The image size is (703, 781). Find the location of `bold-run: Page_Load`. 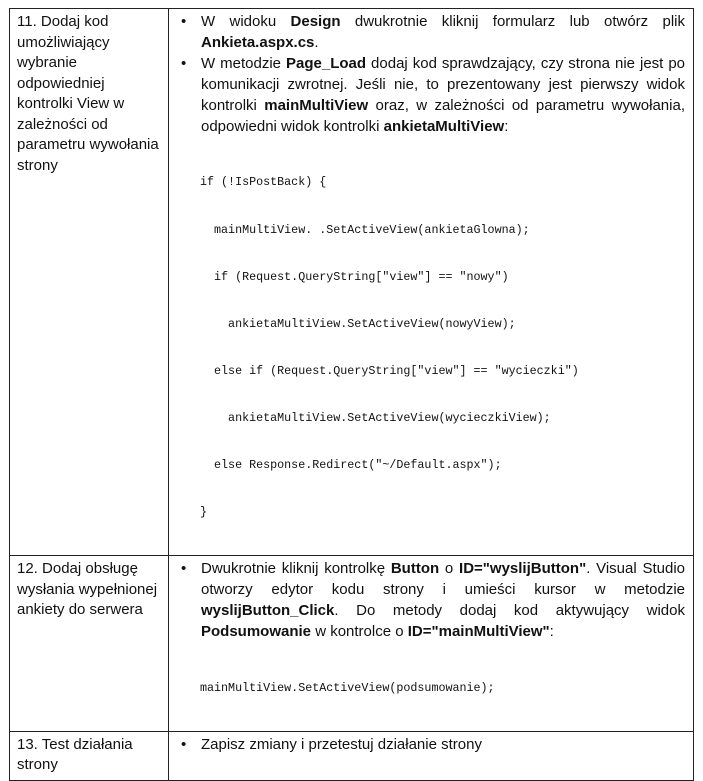

bold-run: Page_Load is located at coordinates (326, 63).